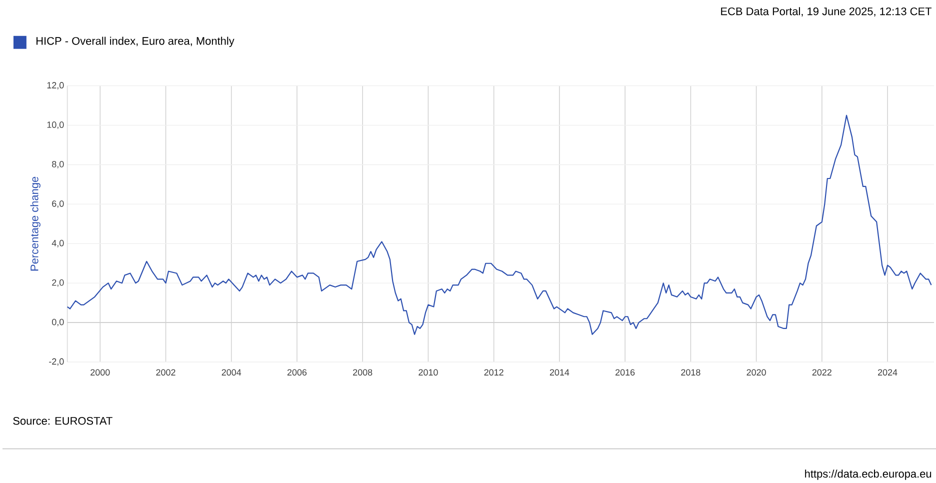 This screenshot has height=483, width=936. Describe the element at coordinates (166, 372) in the screenshot. I see `x-tick-label: 2002` at that location.